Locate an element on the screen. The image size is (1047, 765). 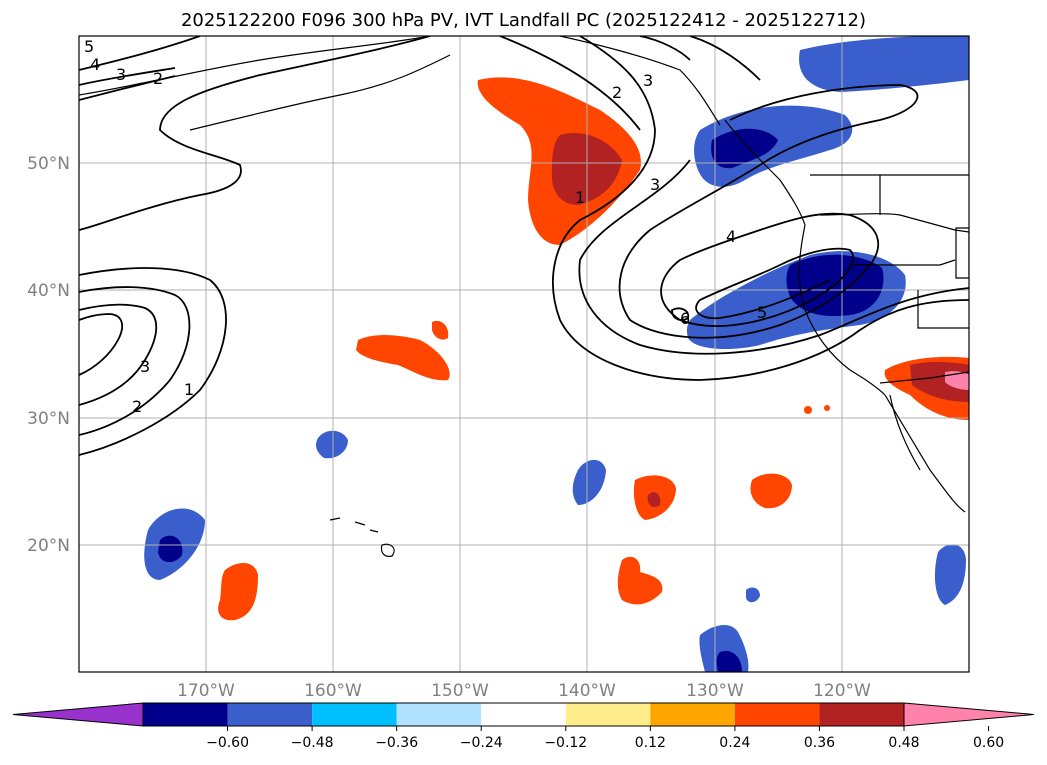
alaska-coast is located at coordinates (255, 66).